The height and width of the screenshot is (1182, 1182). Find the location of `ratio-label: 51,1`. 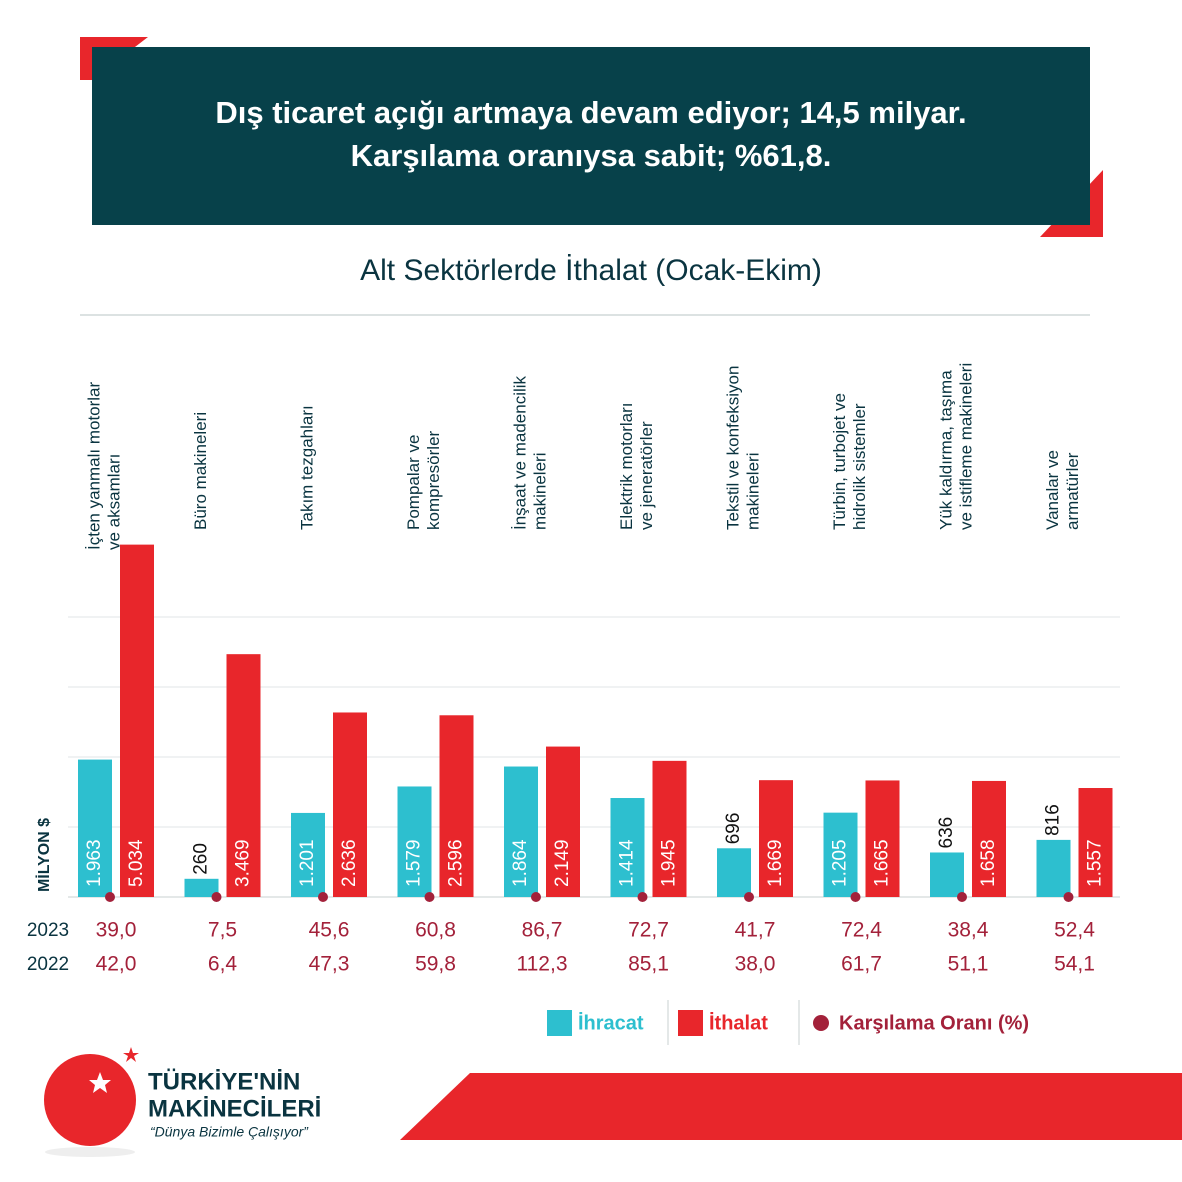

ratio-label: 51,1 is located at coordinates (968, 964).